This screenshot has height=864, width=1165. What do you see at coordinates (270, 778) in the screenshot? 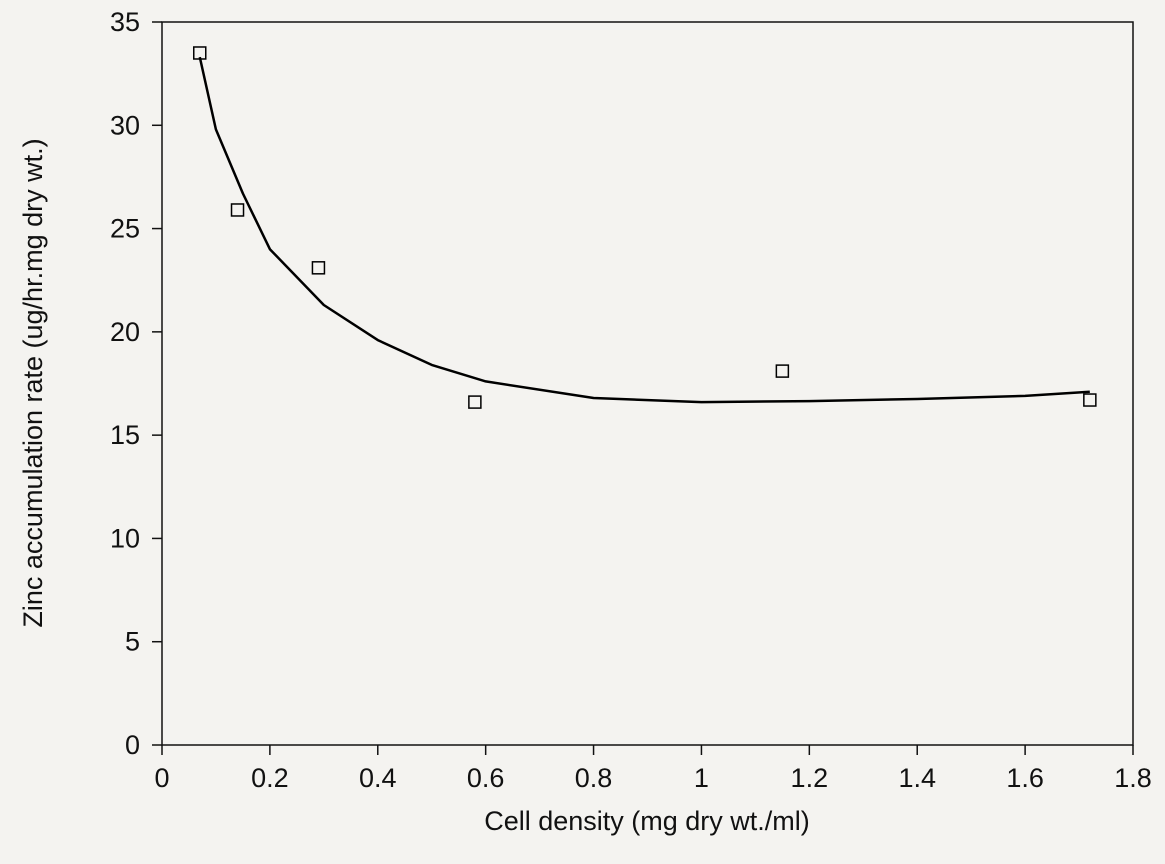
I see `x-tick-label: 0.2` at bounding box center [270, 778].